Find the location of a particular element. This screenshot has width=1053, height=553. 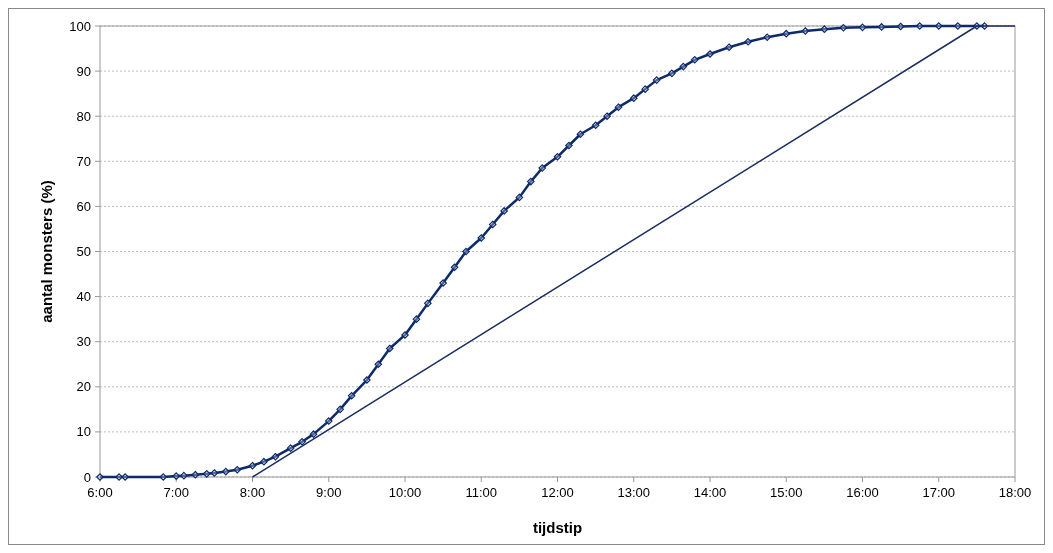

y-tick-label: 50 is located at coordinates (83, 251).